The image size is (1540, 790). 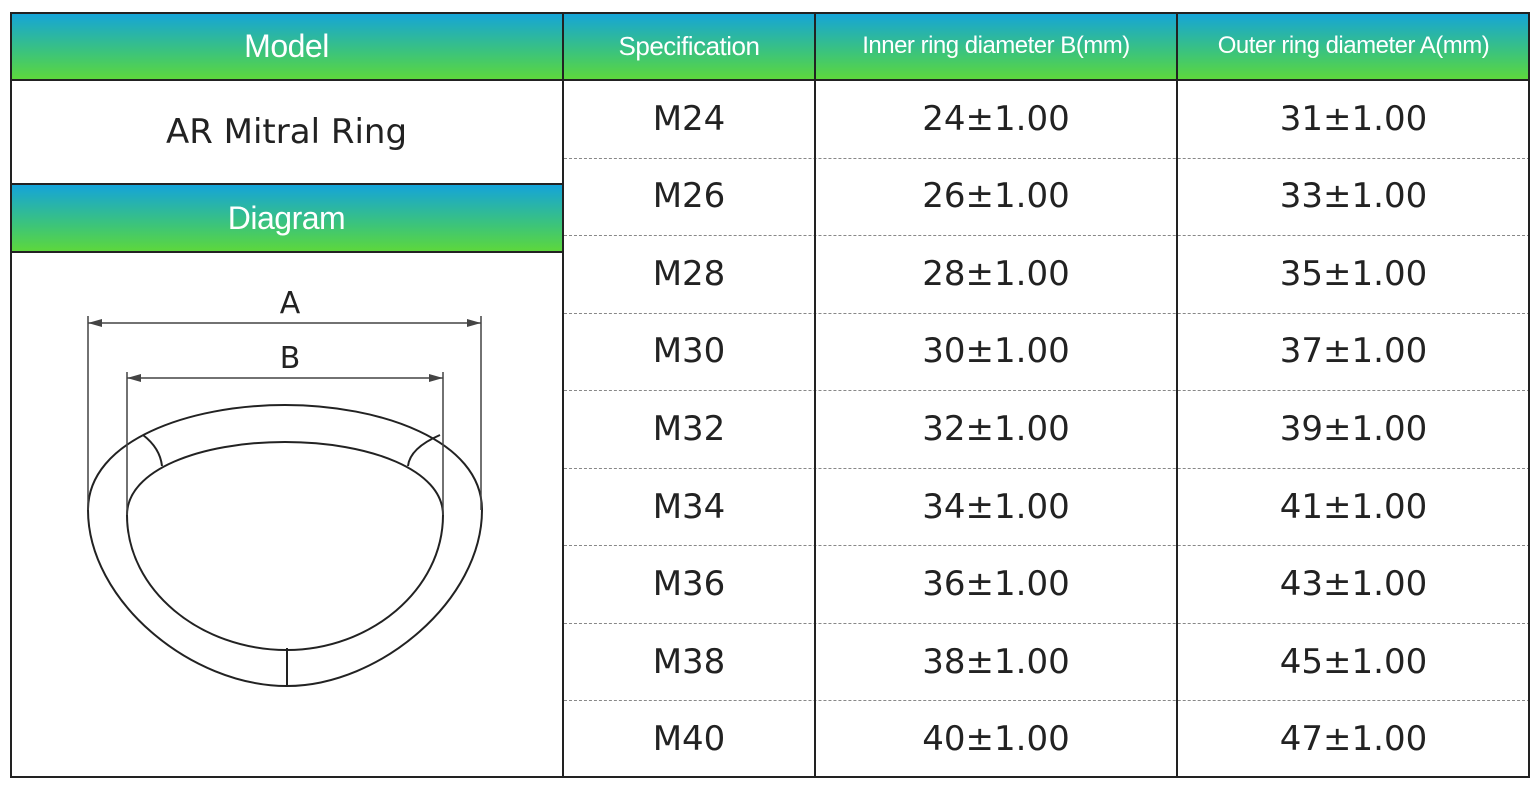 I want to click on dimension-lines, so click(x=284, y=415).